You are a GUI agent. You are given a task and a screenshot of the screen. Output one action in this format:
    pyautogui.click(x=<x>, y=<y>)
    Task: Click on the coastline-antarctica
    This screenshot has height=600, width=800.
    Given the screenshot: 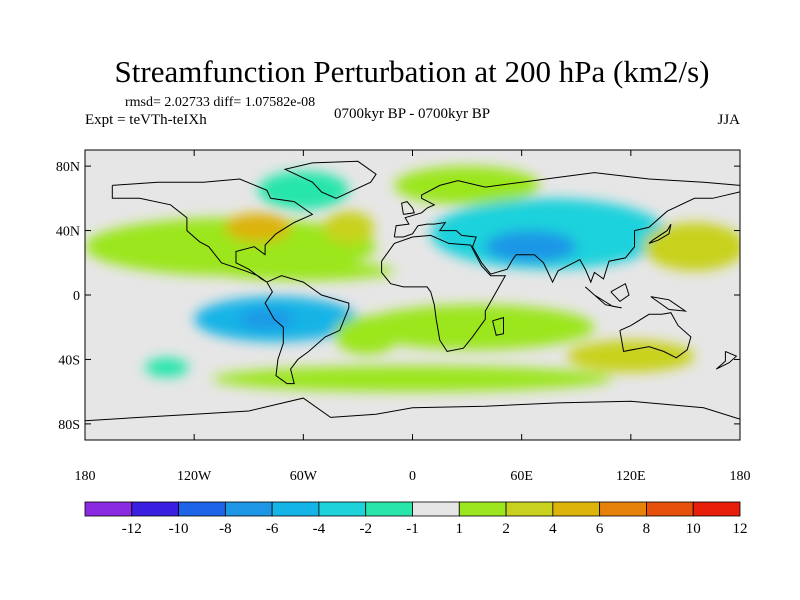 What is the action you would take?
    pyautogui.click(x=412, y=409)
    